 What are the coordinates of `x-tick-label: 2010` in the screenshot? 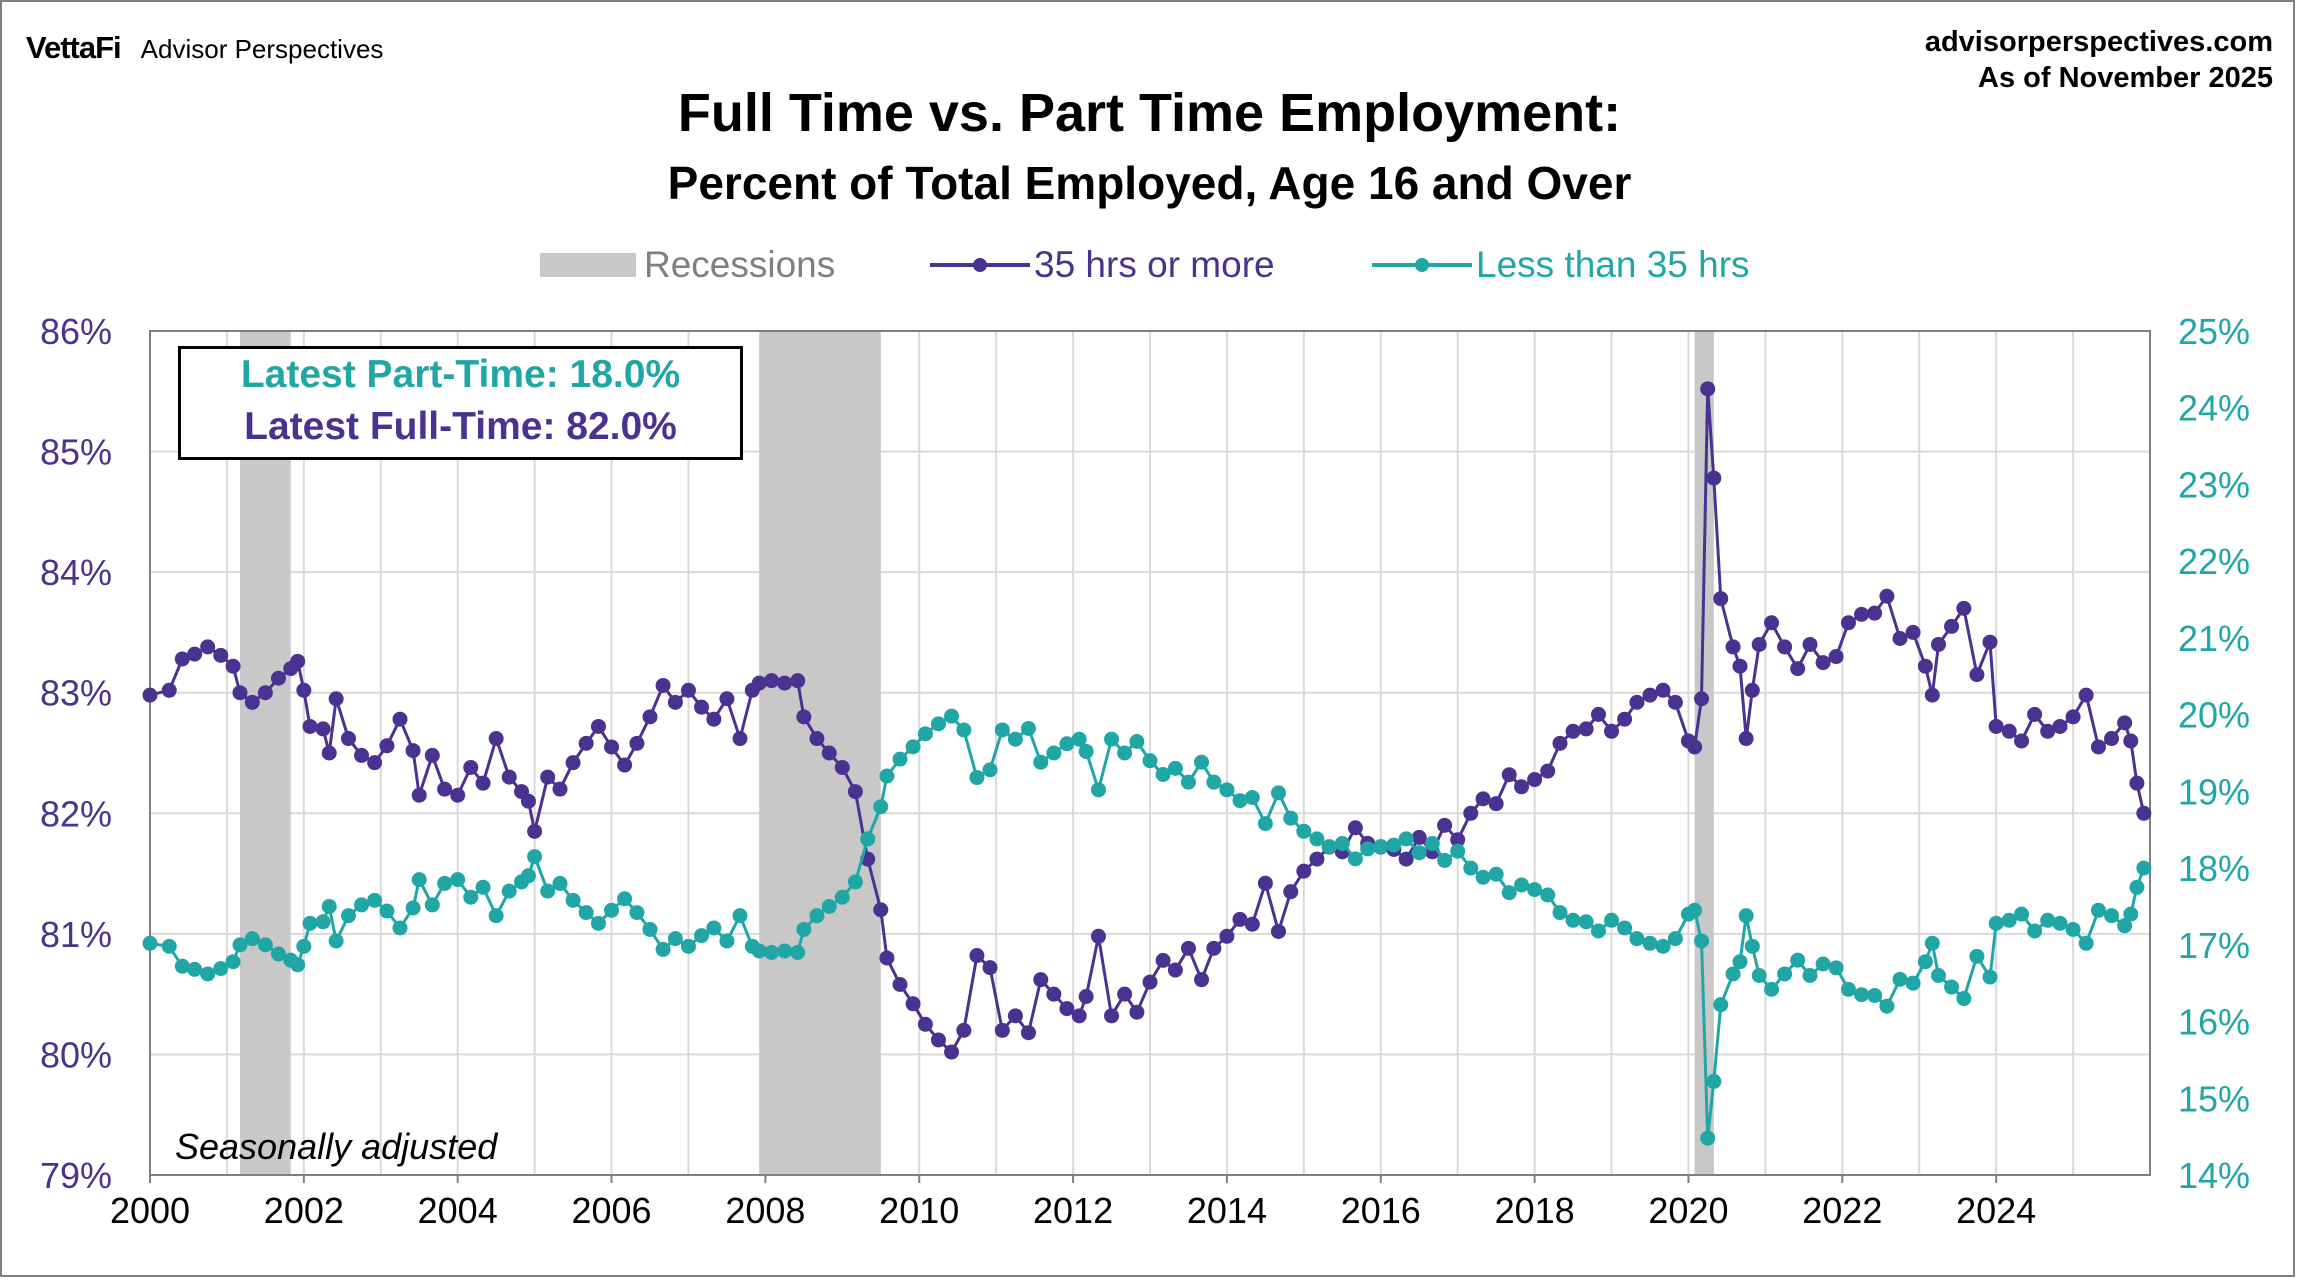 It's located at (919, 1210).